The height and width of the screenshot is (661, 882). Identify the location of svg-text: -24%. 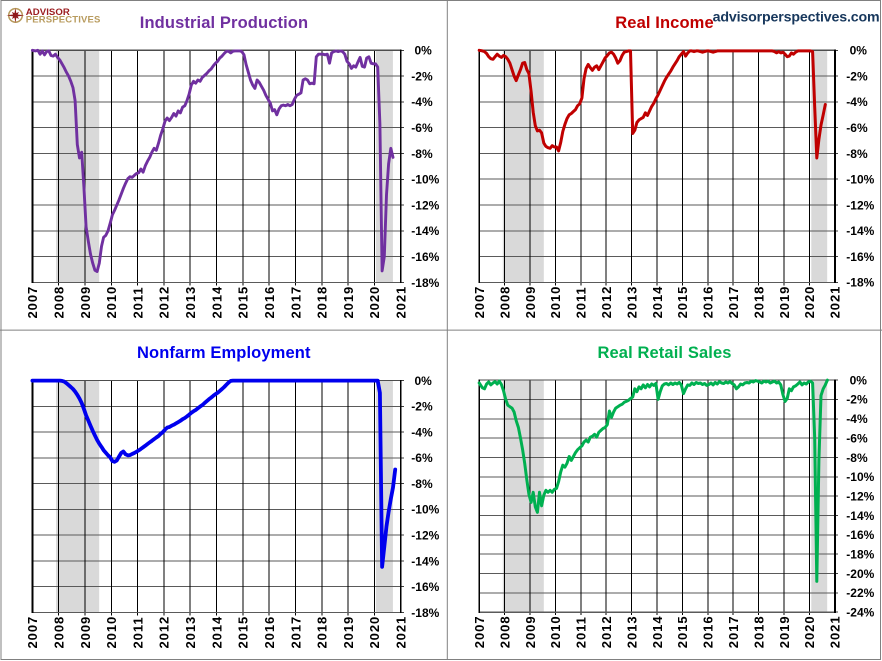
(860, 613).